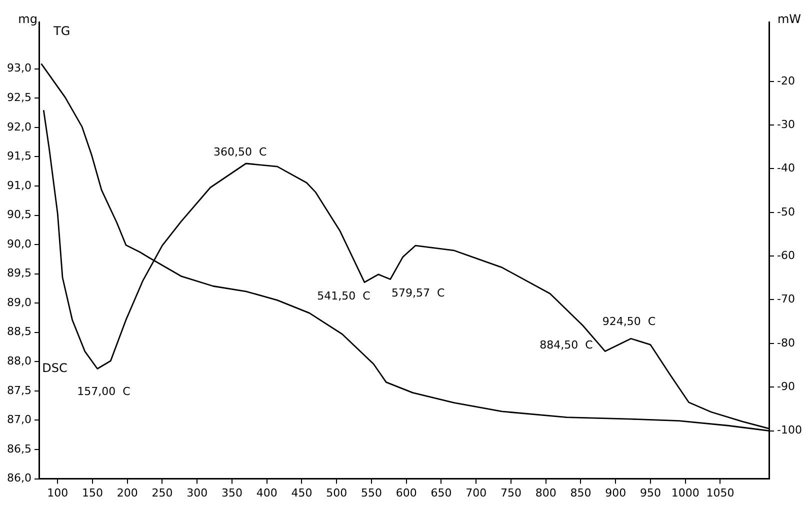  I want to click on y-tick-label: 89,5, so click(19, 273).